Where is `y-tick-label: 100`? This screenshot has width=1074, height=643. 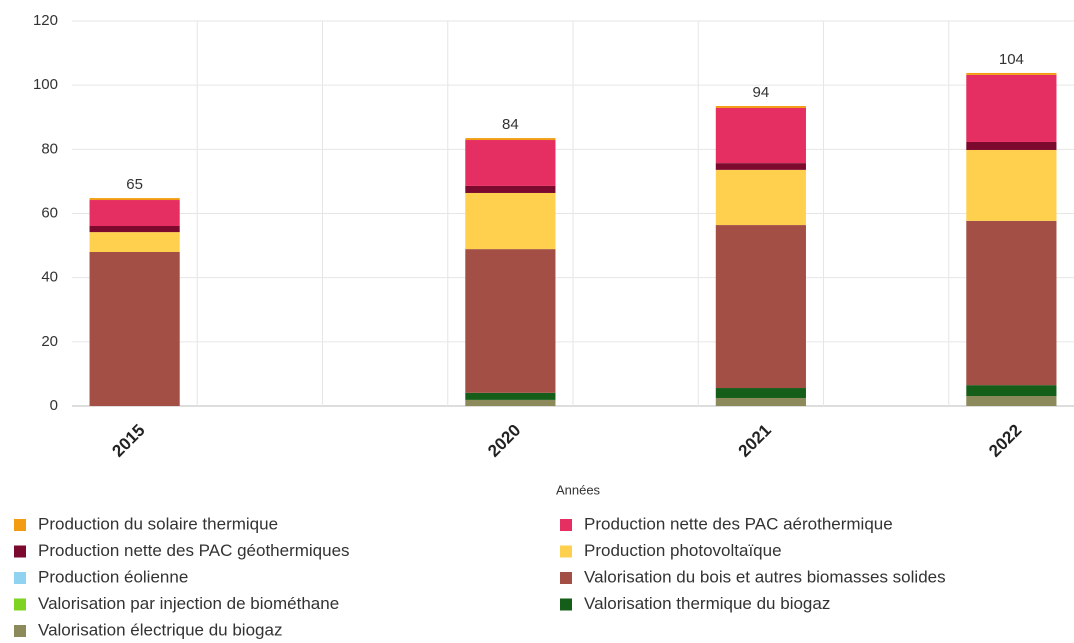
y-tick-label: 100 is located at coordinates (45, 84).